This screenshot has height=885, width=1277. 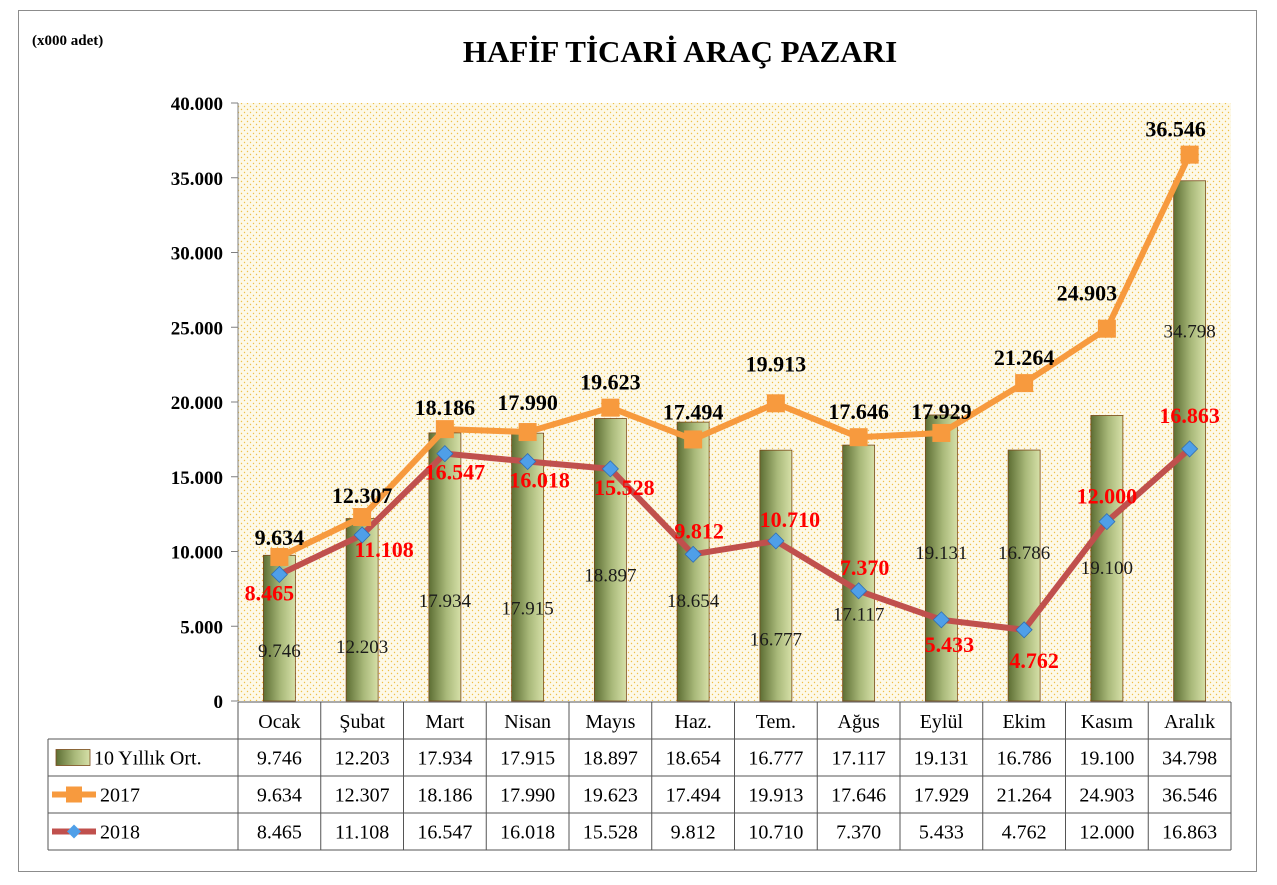 What do you see at coordinates (775, 759) in the screenshot?
I see `table-value-cell: 16.777` at bounding box center [775, 759].